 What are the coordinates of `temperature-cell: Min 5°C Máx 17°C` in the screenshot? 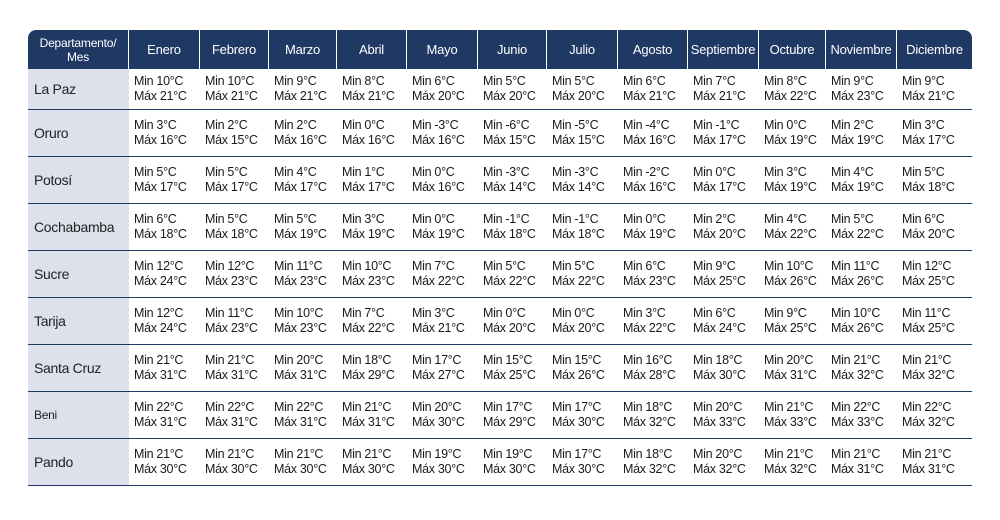 It's located at (234, 180).